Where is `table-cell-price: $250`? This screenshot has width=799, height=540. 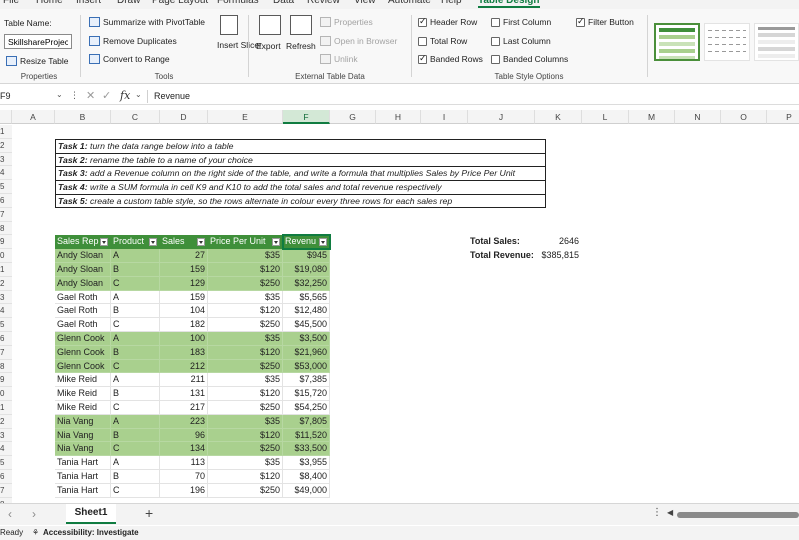
table-cell-price: $250 is located at coordinates (245, 449).